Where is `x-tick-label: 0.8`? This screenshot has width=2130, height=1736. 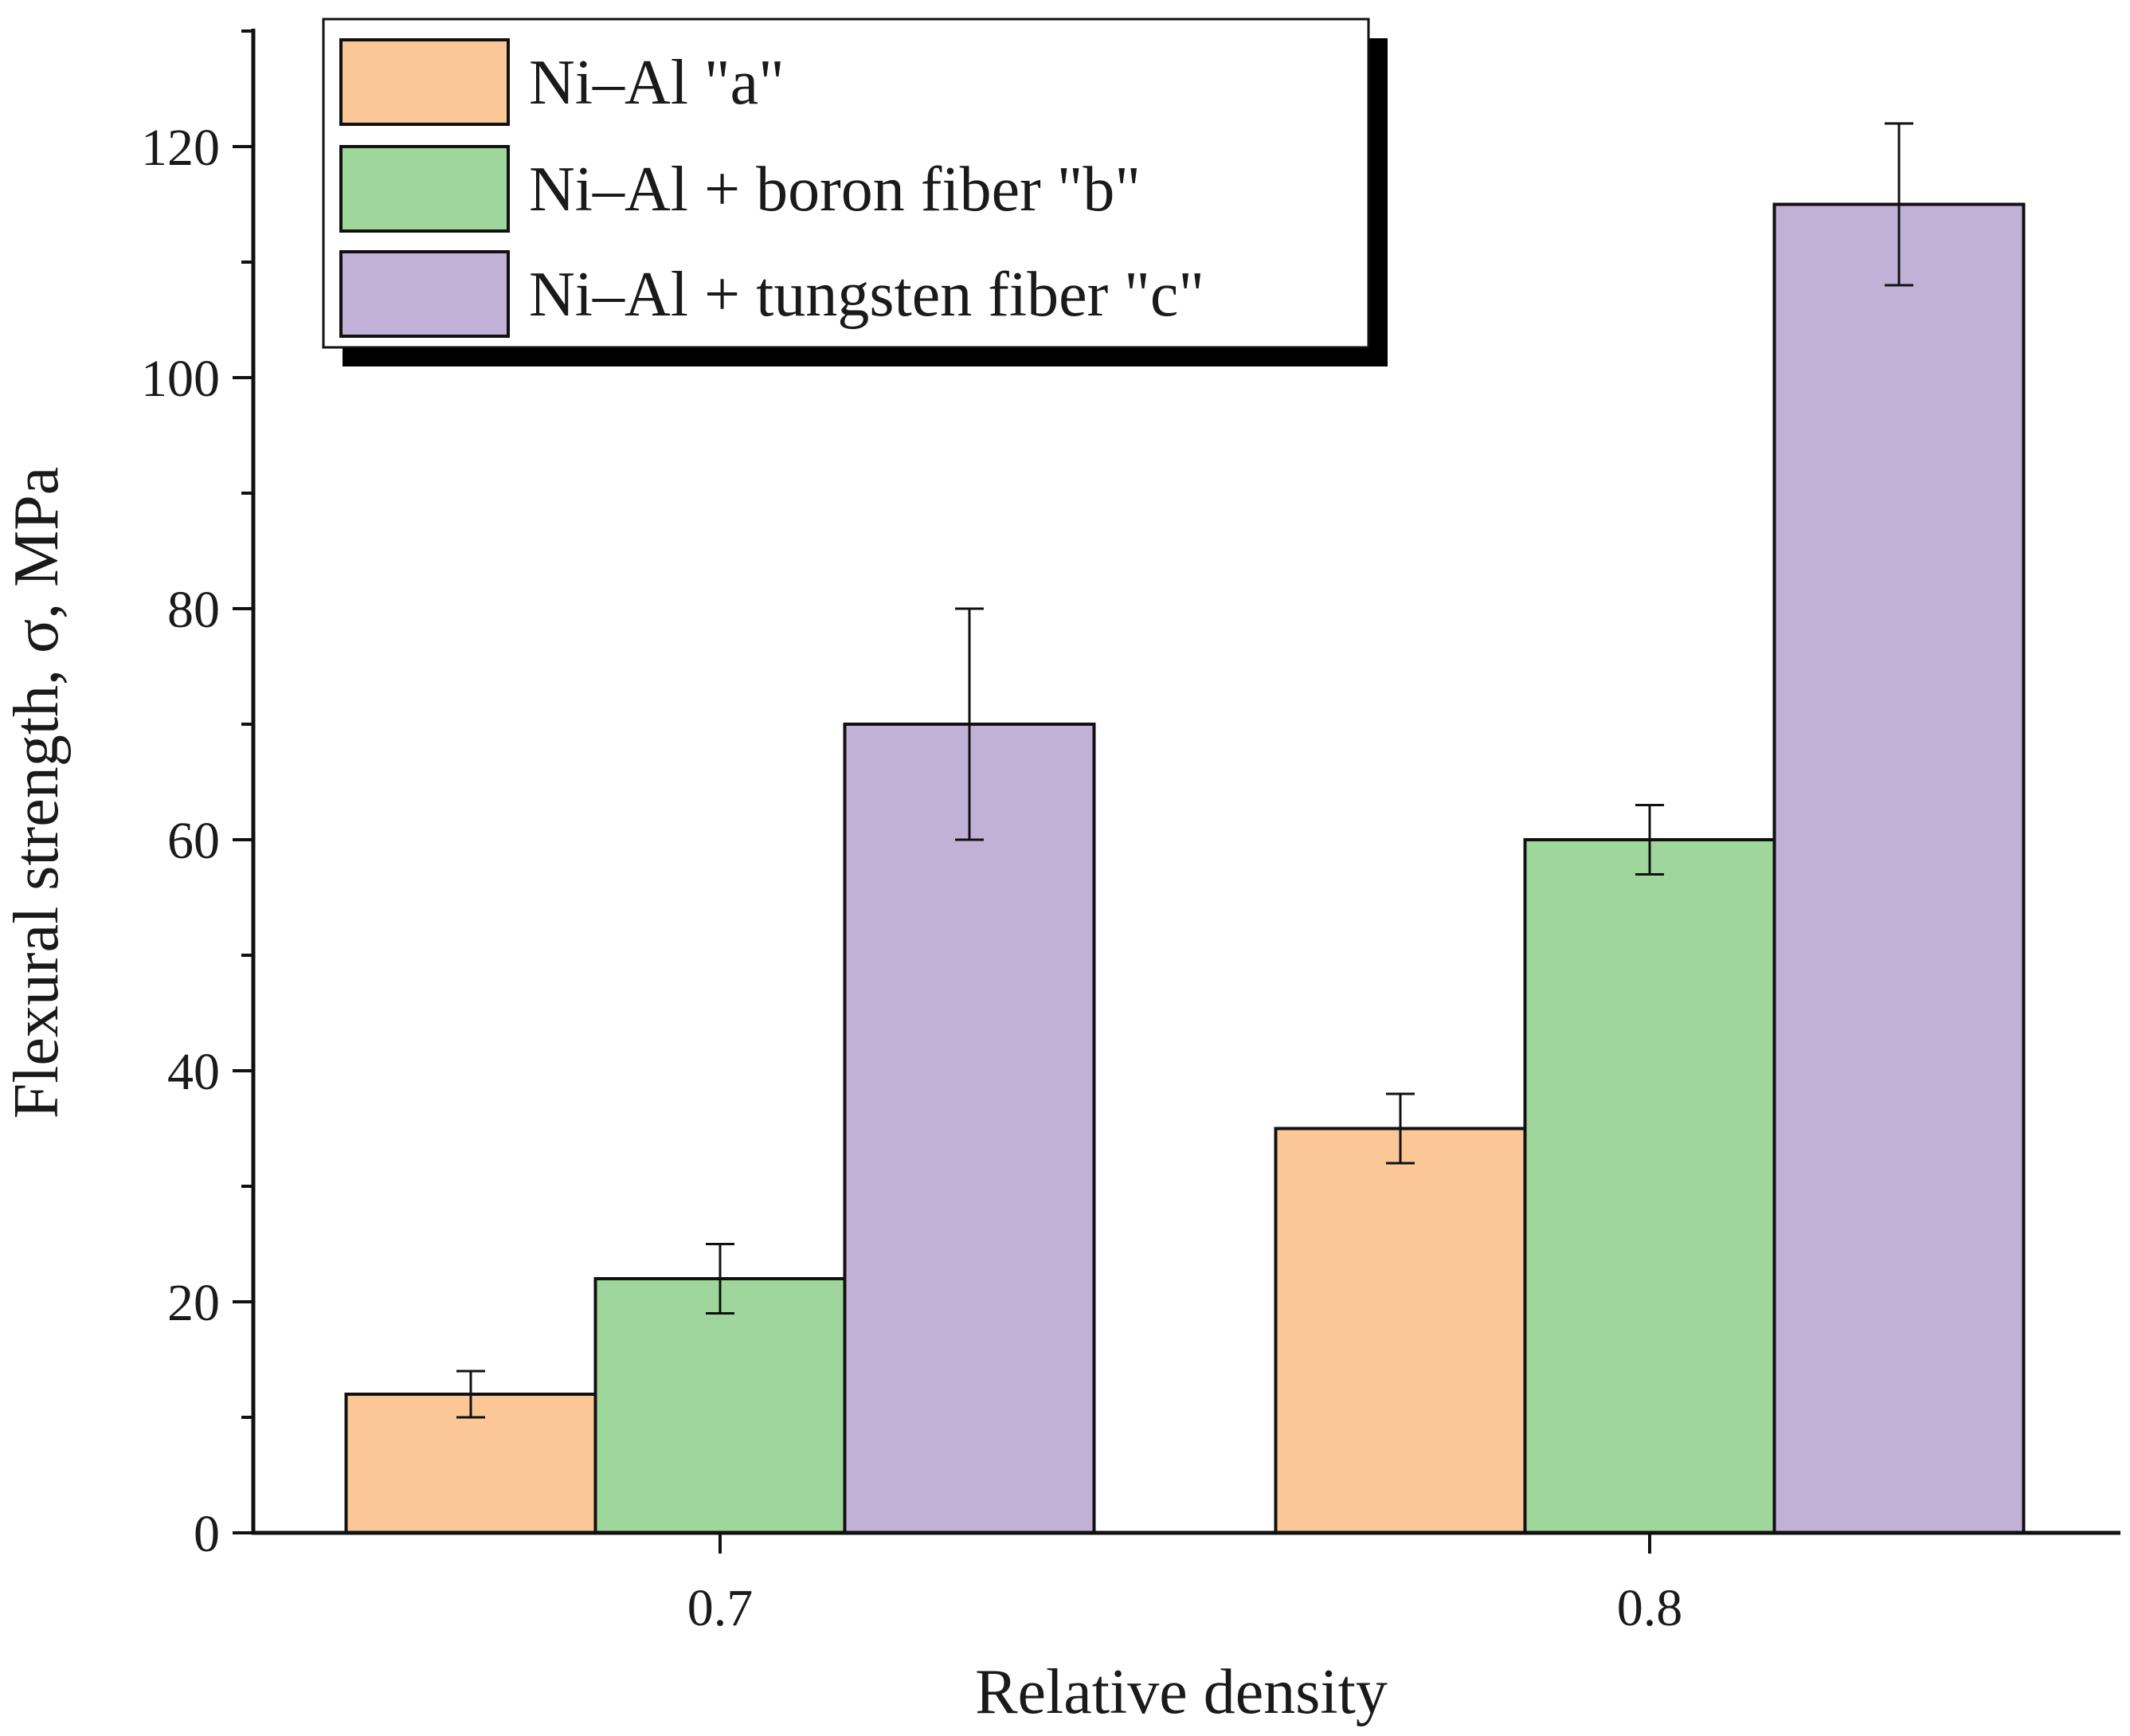 x-tick-label: 0.8 is located at coordinates (1650, 1608).